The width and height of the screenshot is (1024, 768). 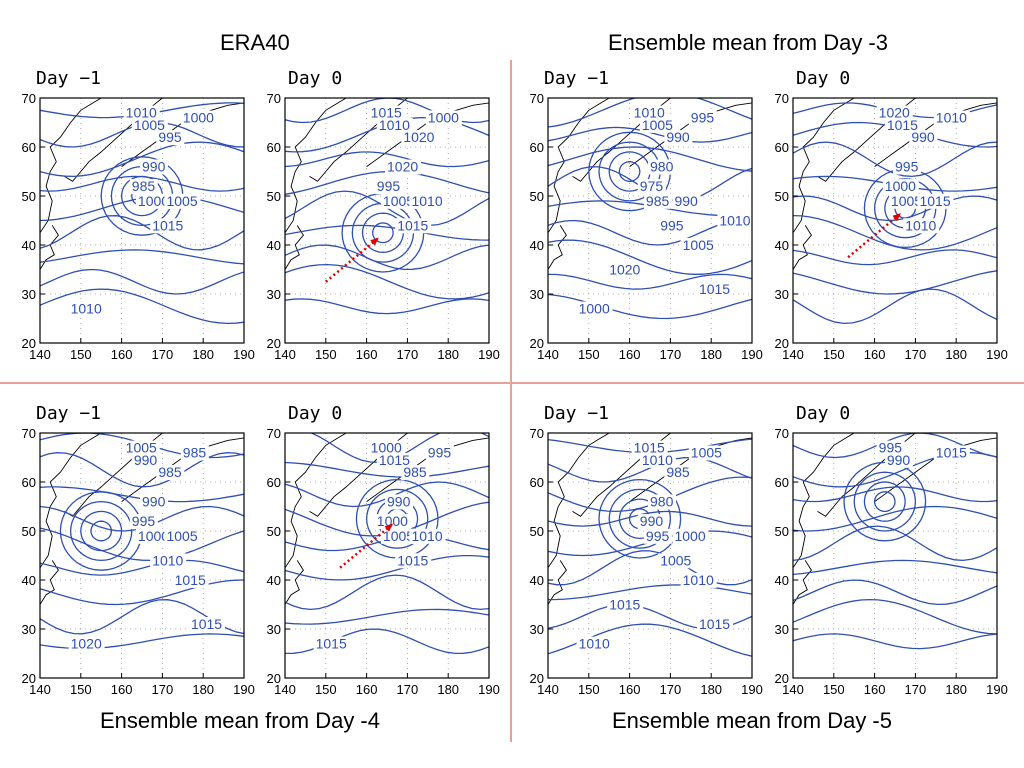 I want to click on panel-title-q2-p1: Day 0, so click(x=315, y=413).